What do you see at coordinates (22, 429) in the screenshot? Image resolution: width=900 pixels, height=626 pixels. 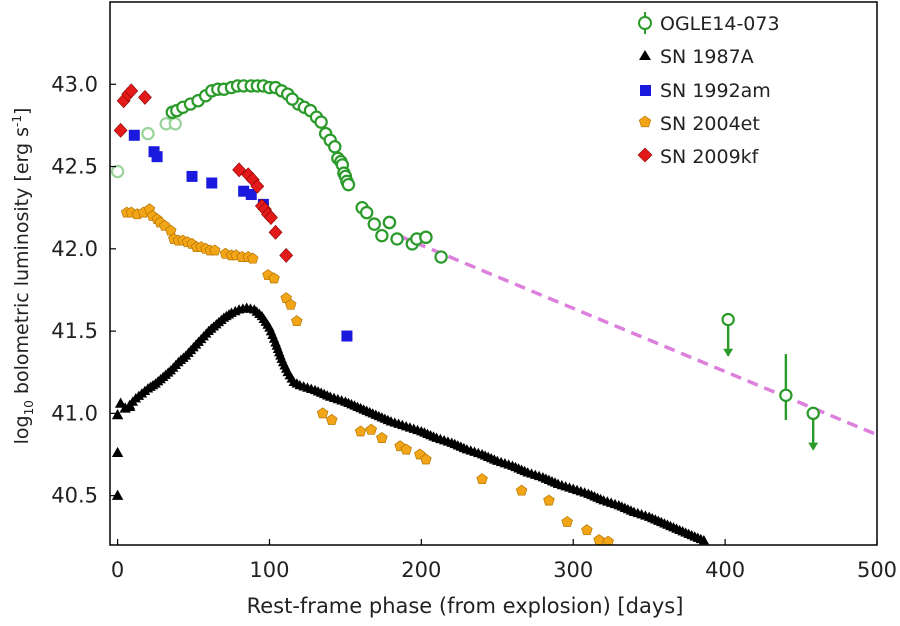 I see `y-axis-label-log: log` at bounding box center [22, 429].